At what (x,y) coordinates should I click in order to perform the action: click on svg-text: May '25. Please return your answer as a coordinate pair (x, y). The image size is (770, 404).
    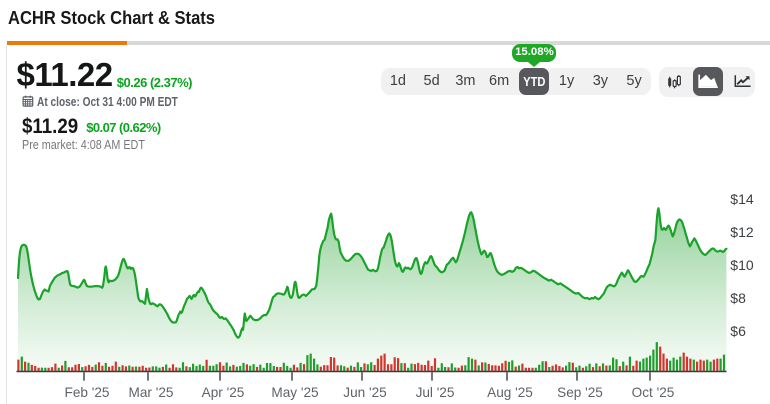
    Looking at the image, I should click on (294, 392).